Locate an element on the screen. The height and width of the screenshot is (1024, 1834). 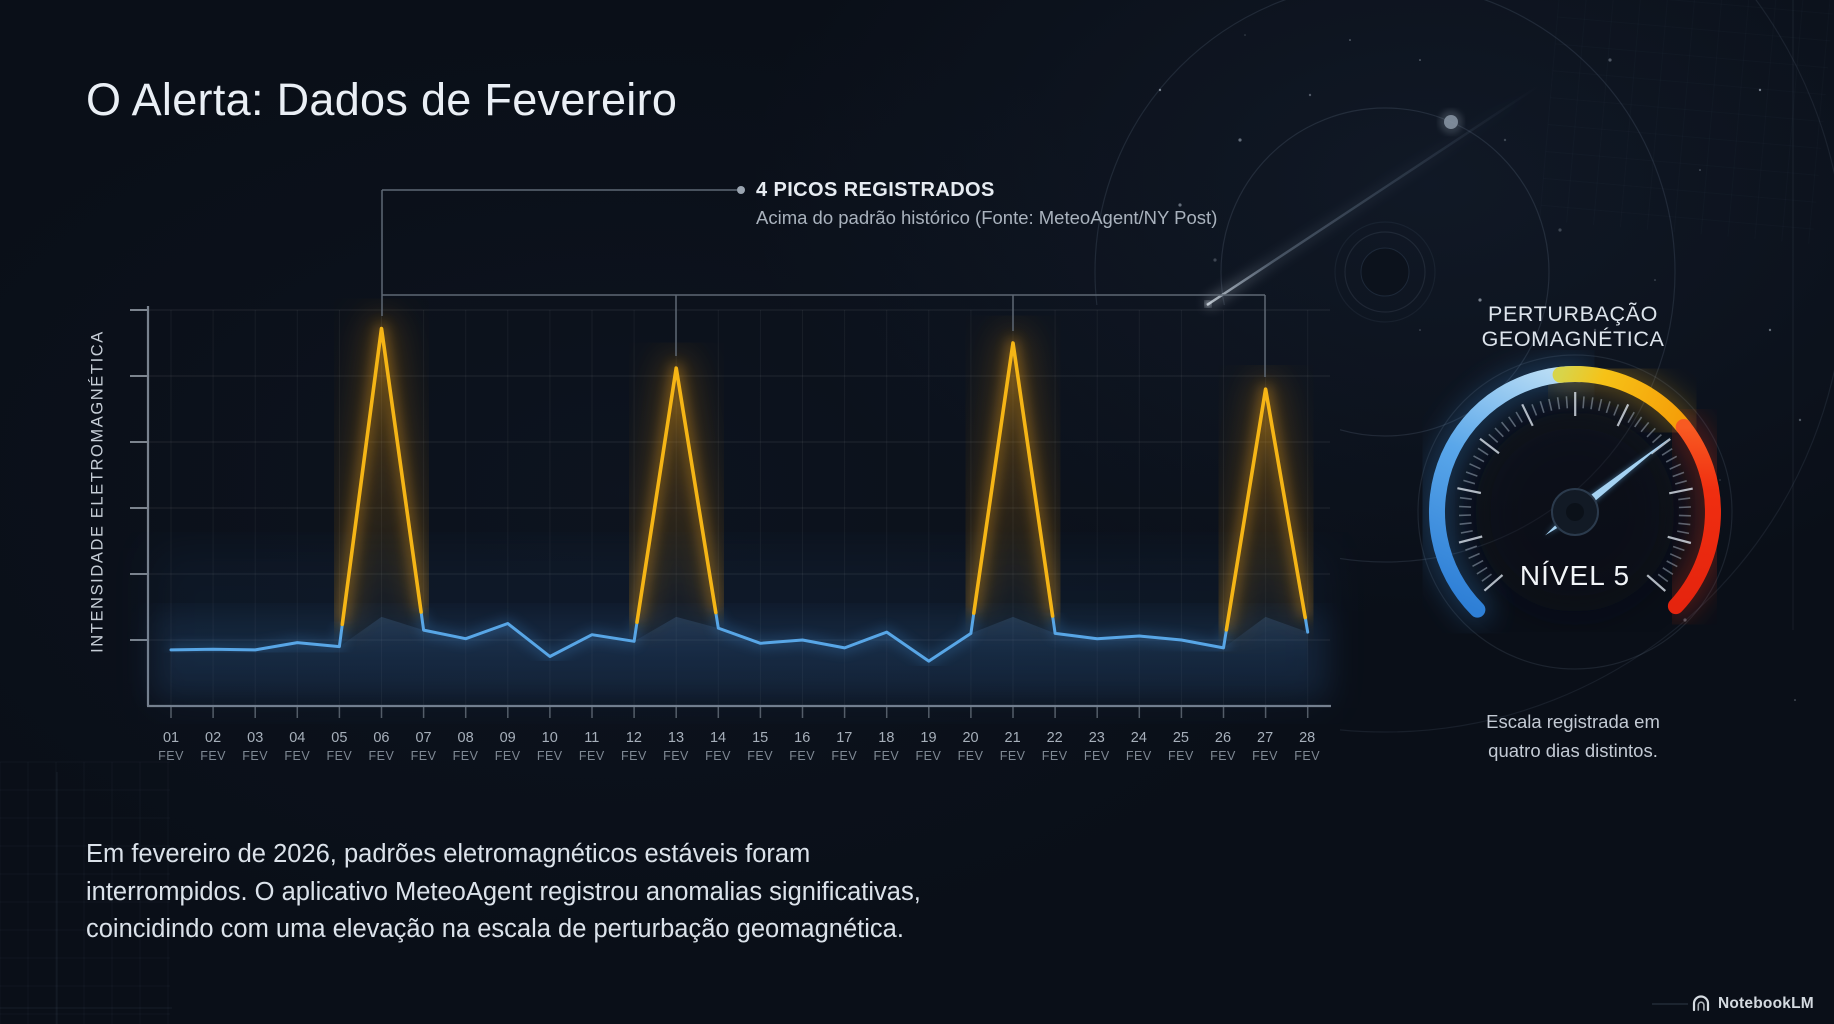
x-axis-tick-label: 19 FEV is located at coordinates (928, 746).